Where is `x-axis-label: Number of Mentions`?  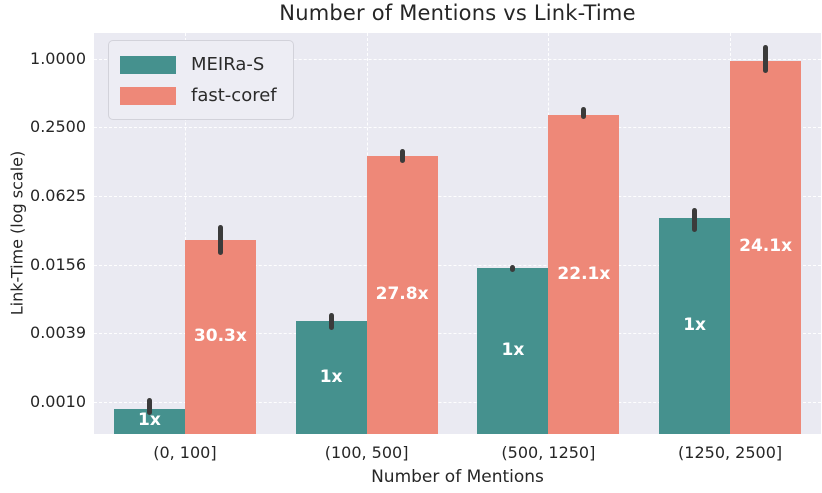 x-axis-label: Number of Mentions is located at coordinates (457, 477).